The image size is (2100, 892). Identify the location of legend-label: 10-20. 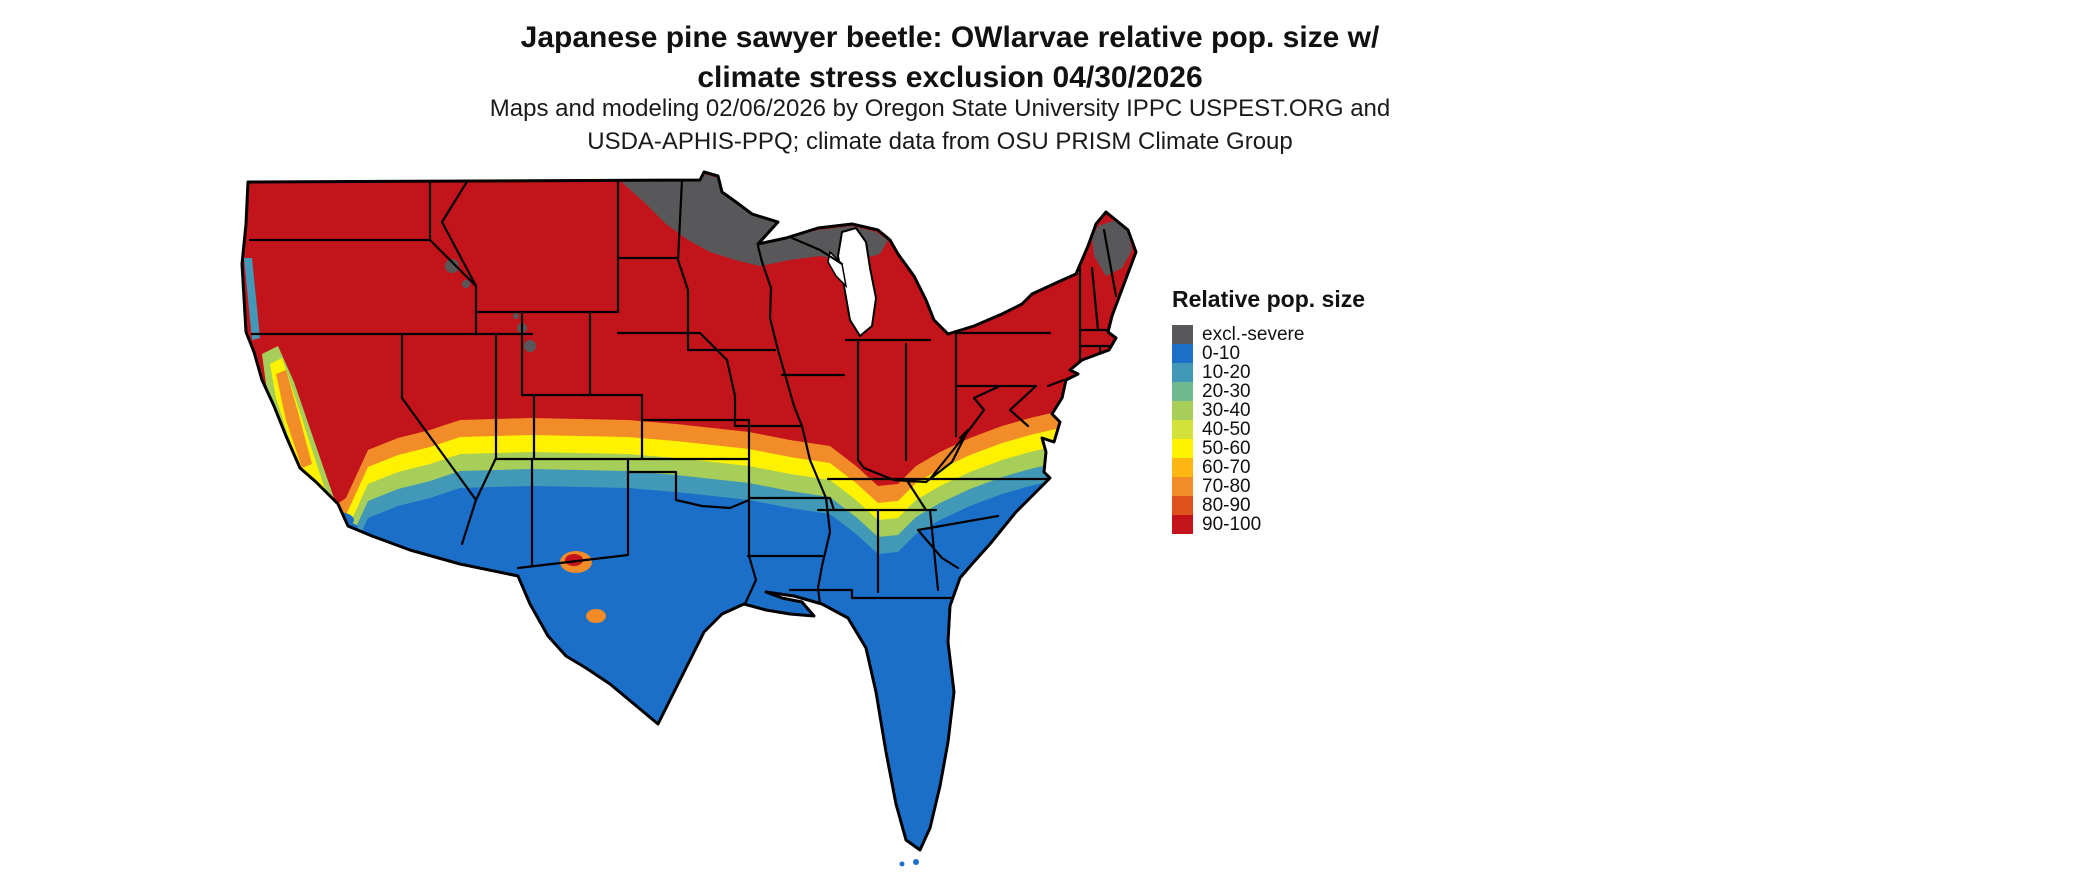
(1226, 372).